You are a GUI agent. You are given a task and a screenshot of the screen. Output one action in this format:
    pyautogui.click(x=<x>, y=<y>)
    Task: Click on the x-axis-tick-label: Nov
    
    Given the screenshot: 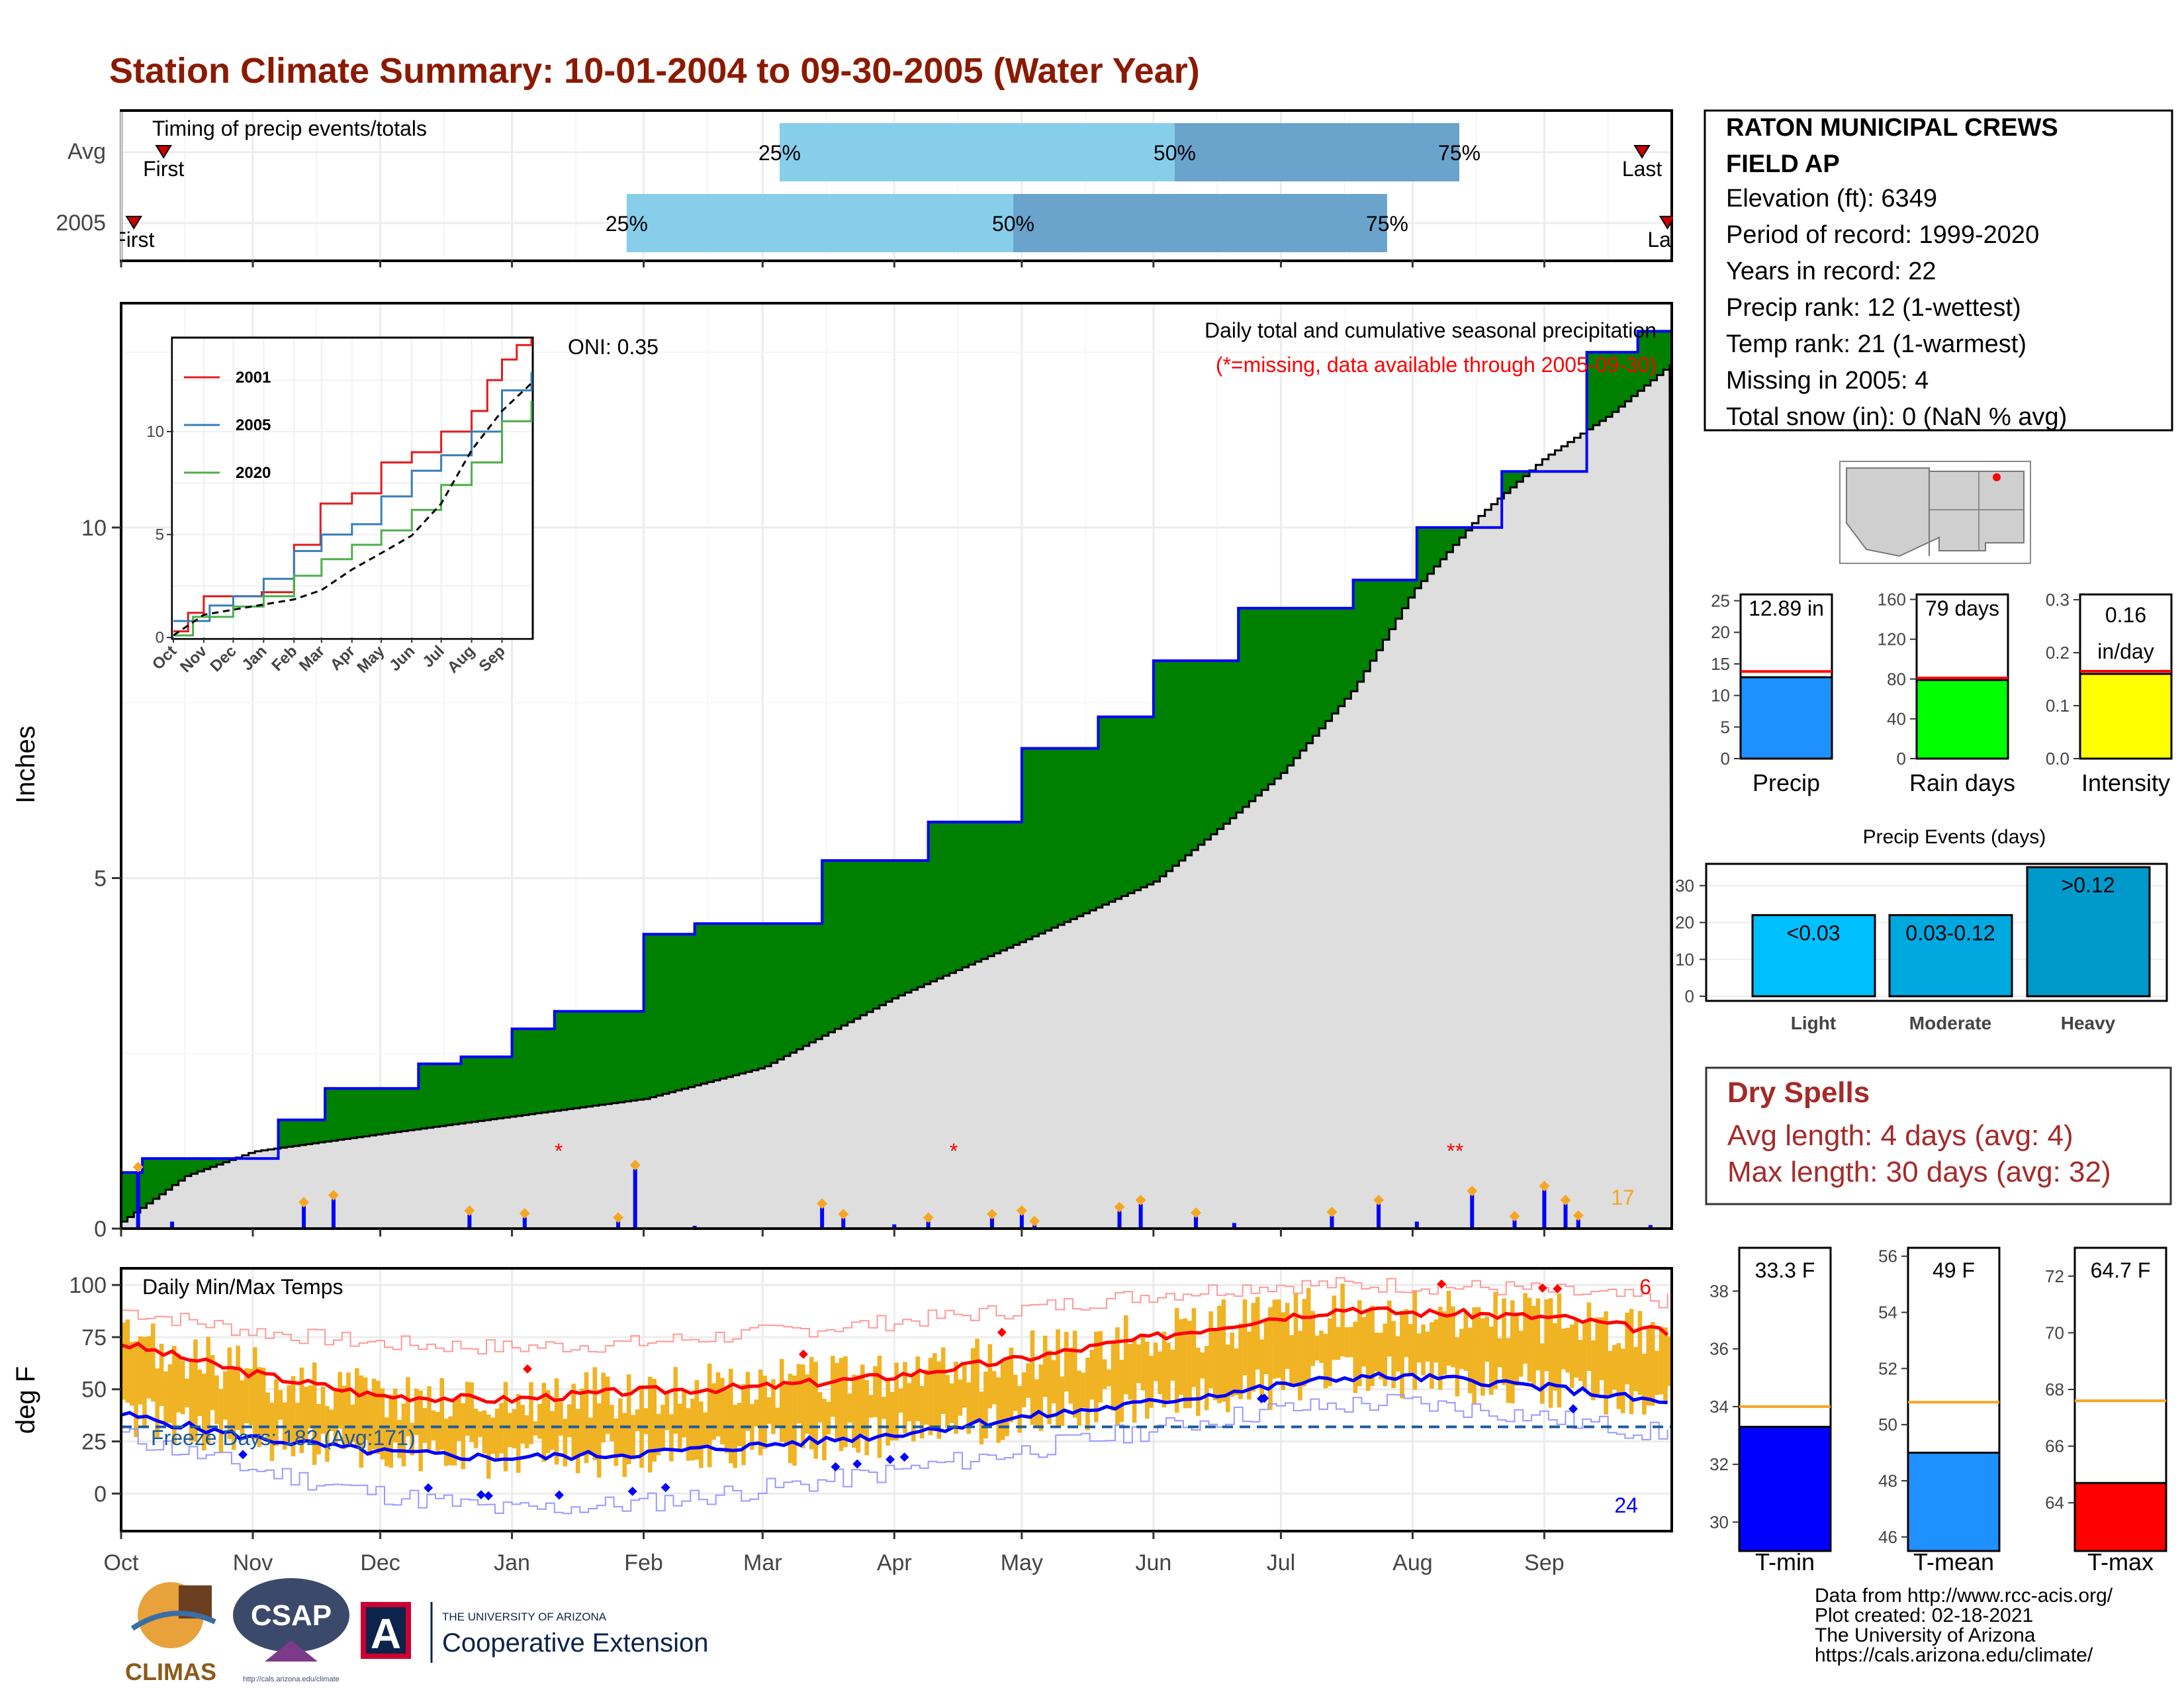 What is the action you would take?
    pyautogui.click(x=253, y=1562)
    